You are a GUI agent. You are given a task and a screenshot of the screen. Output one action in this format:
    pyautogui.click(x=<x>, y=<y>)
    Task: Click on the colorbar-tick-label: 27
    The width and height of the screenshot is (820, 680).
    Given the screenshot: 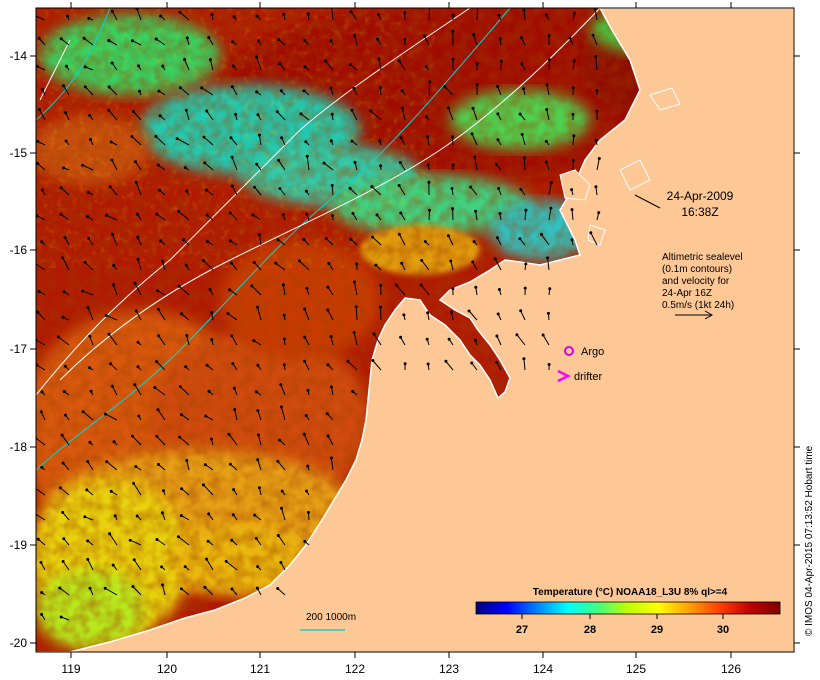 What is the action you would take?
    pyautogui.click(x=522, y=630)
    